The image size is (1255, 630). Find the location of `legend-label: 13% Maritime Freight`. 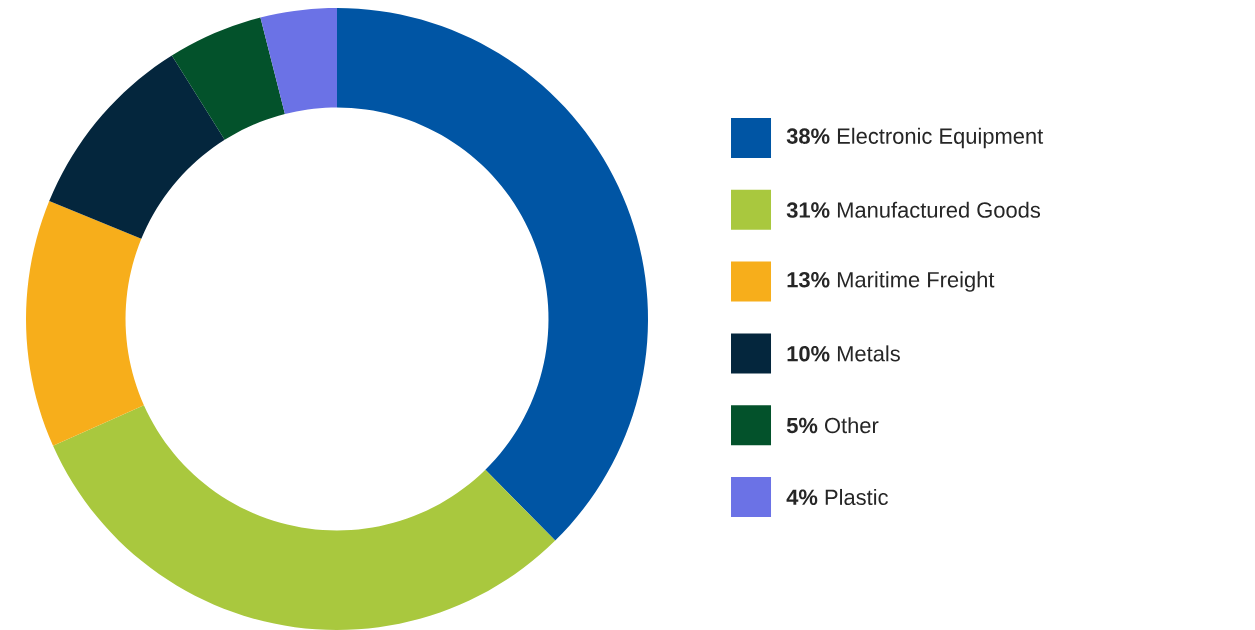

legend-label: 13% Maritime Freight is located at coordinates (891, 281).